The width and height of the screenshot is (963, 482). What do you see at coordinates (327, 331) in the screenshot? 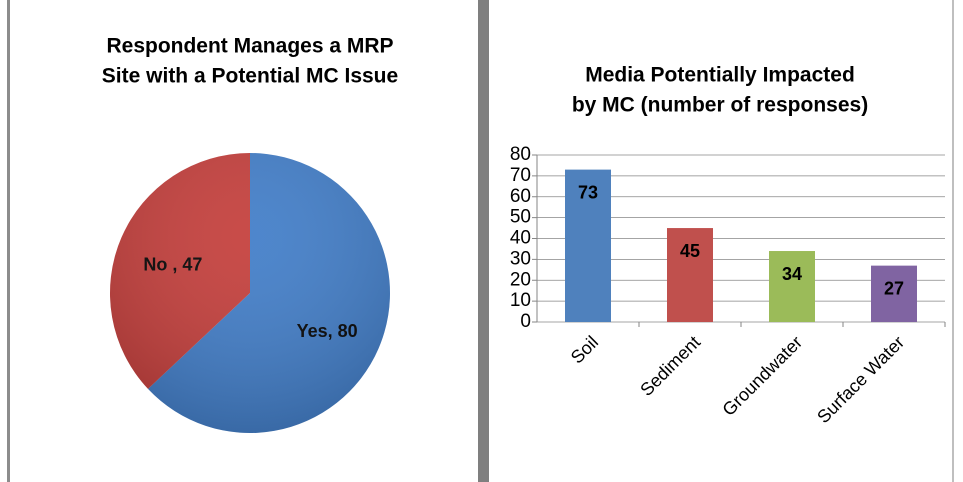
I see `data-label: Yes, 80` at bounding box center [327, 331].